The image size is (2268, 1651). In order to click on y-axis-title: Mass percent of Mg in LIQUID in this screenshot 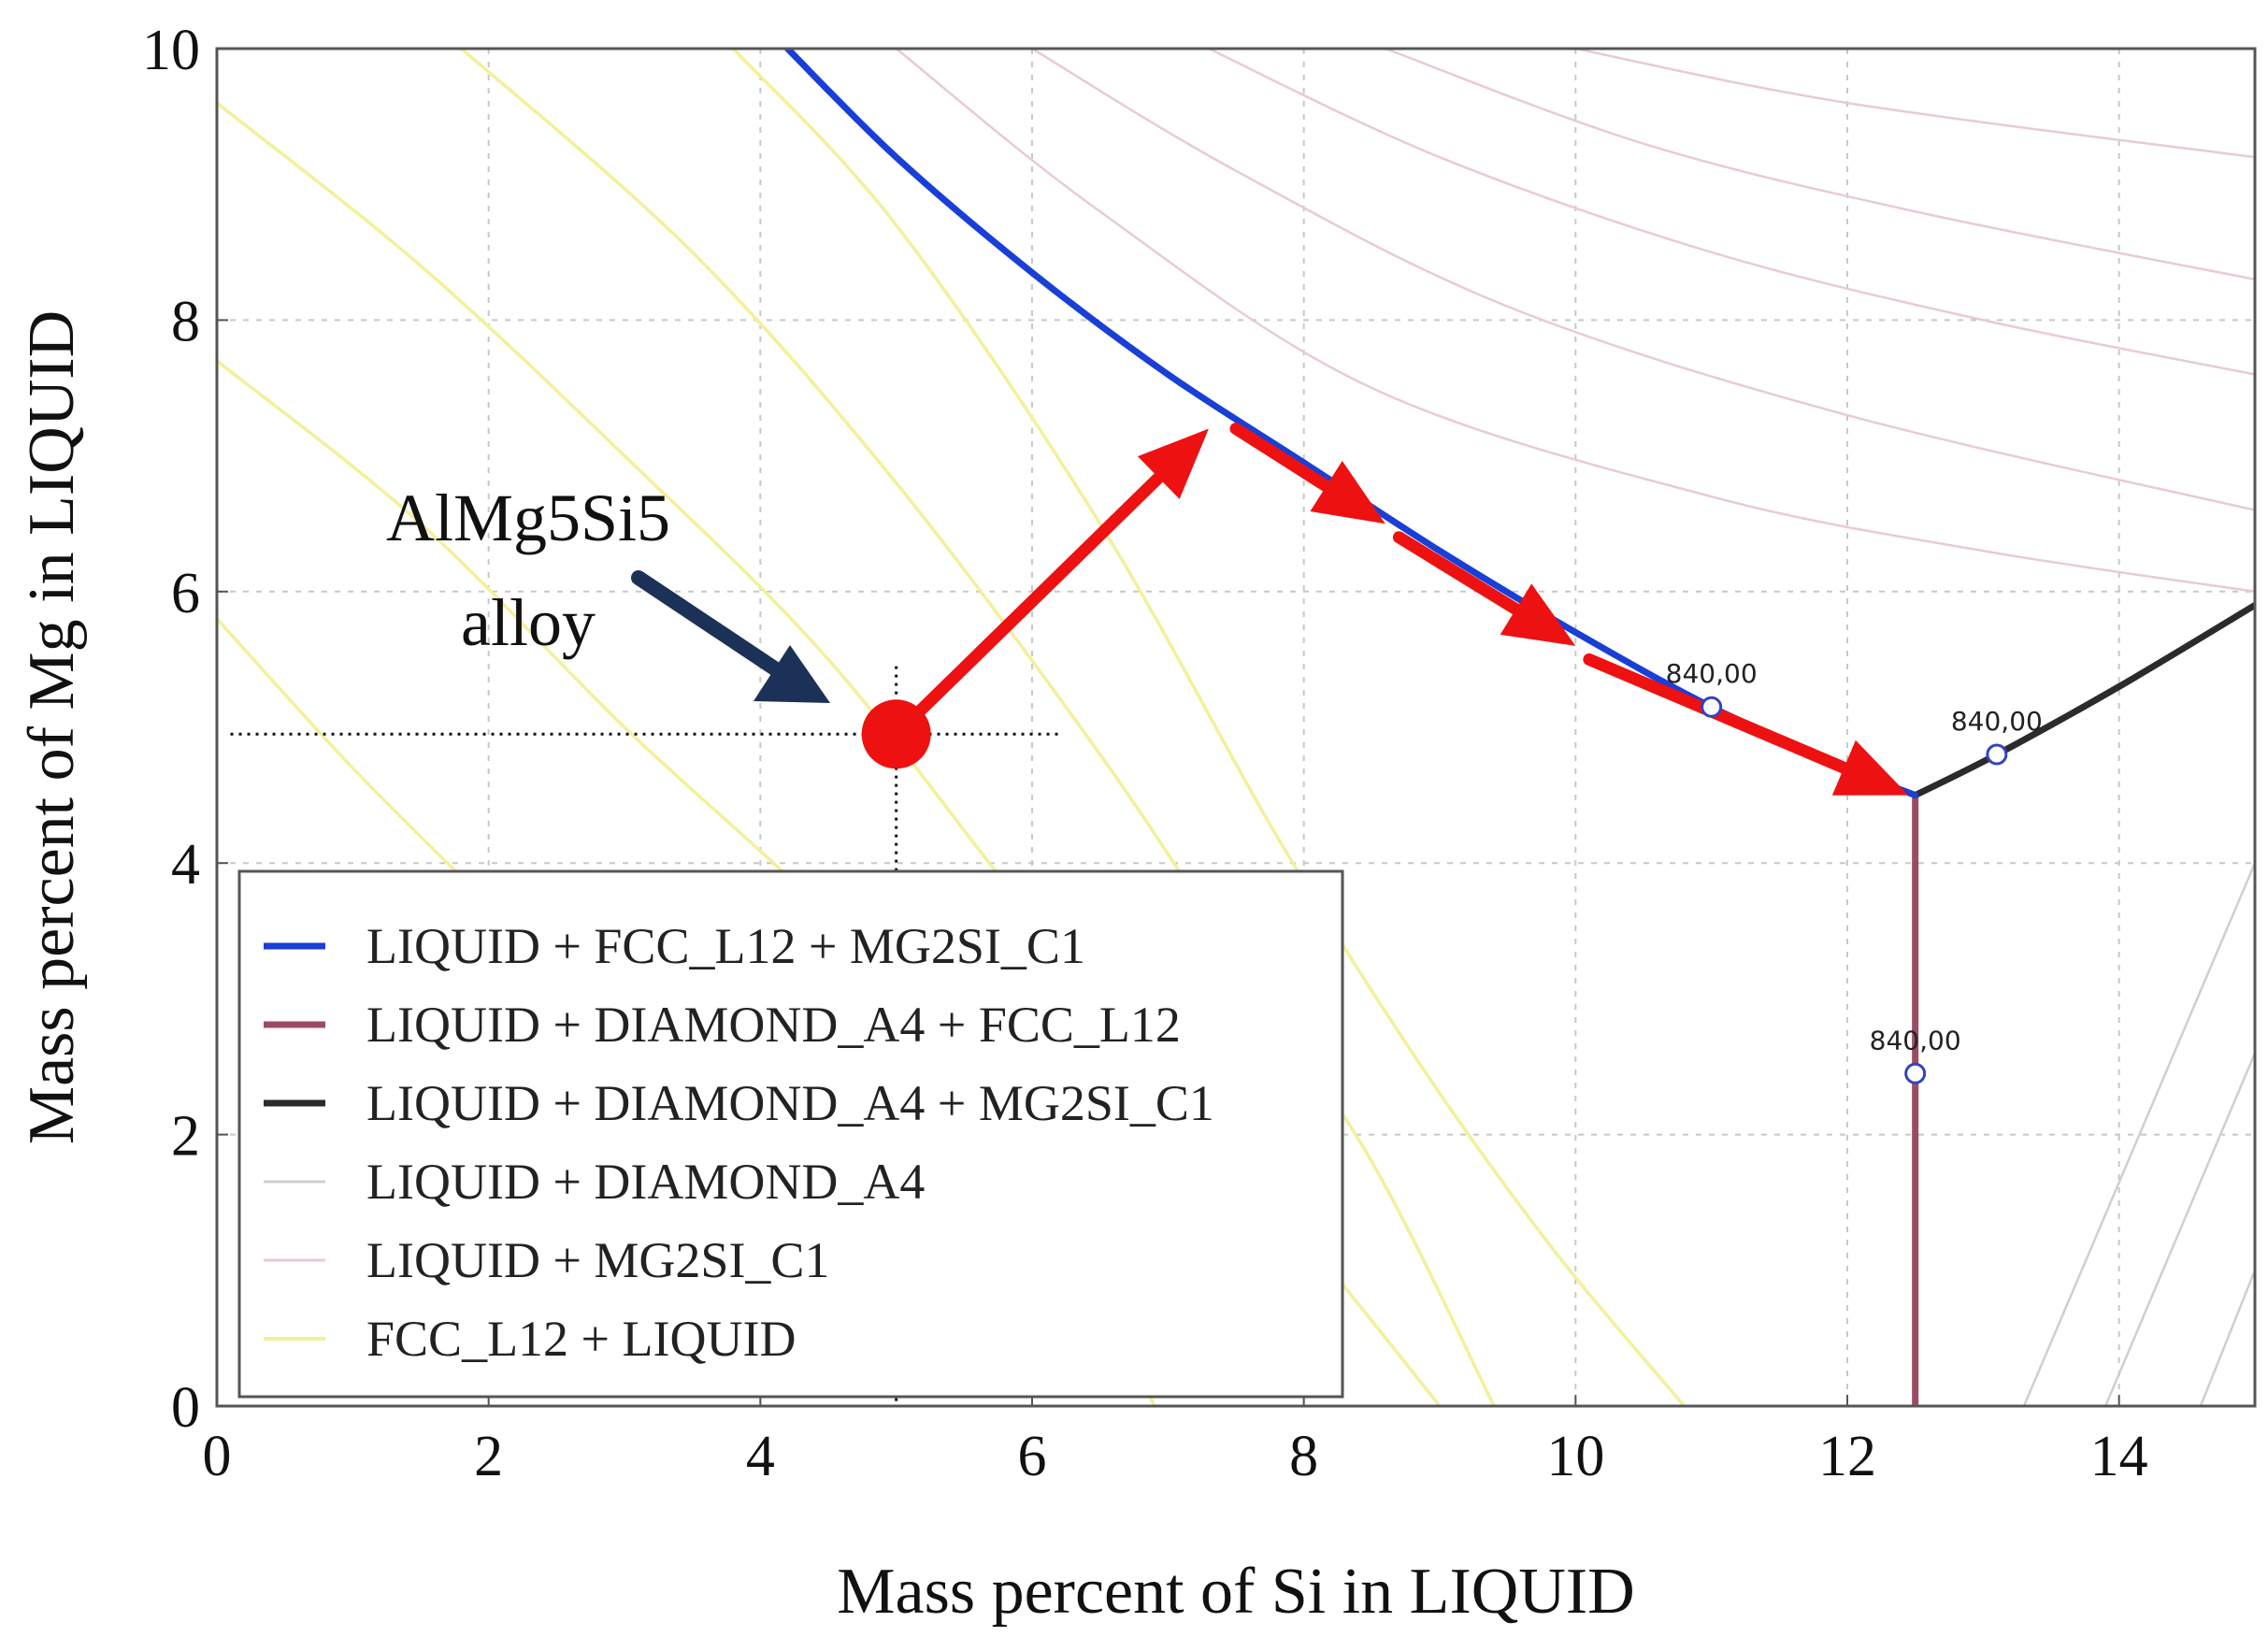, I will do `click(52, 727)`.